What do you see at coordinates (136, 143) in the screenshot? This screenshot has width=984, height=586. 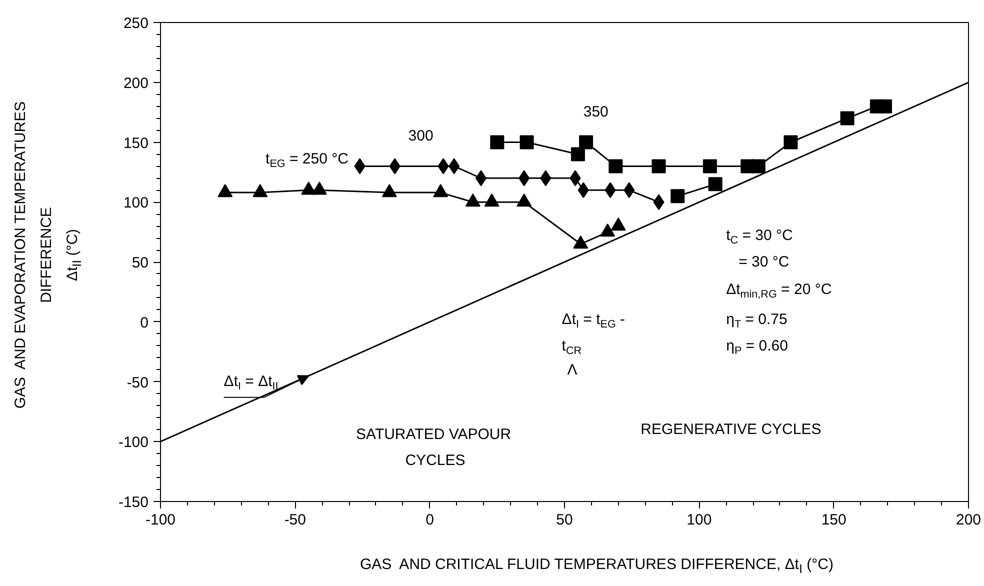 I see `y-tick-label: 150` at bounding box center [136, 143].